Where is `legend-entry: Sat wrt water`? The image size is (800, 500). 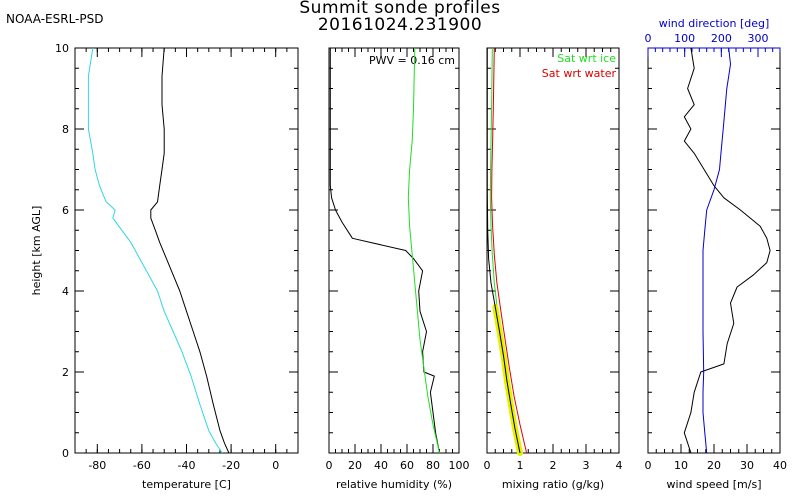
legend-entry: Sat wrt water is located at coordinates (579, 73).